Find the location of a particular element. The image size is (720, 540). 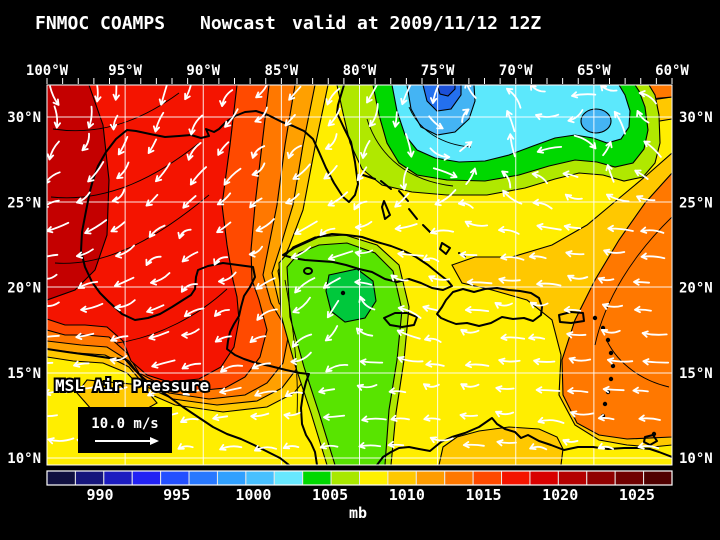

colorbar-tick-label: 1005 is located at coordinates (330, 495).